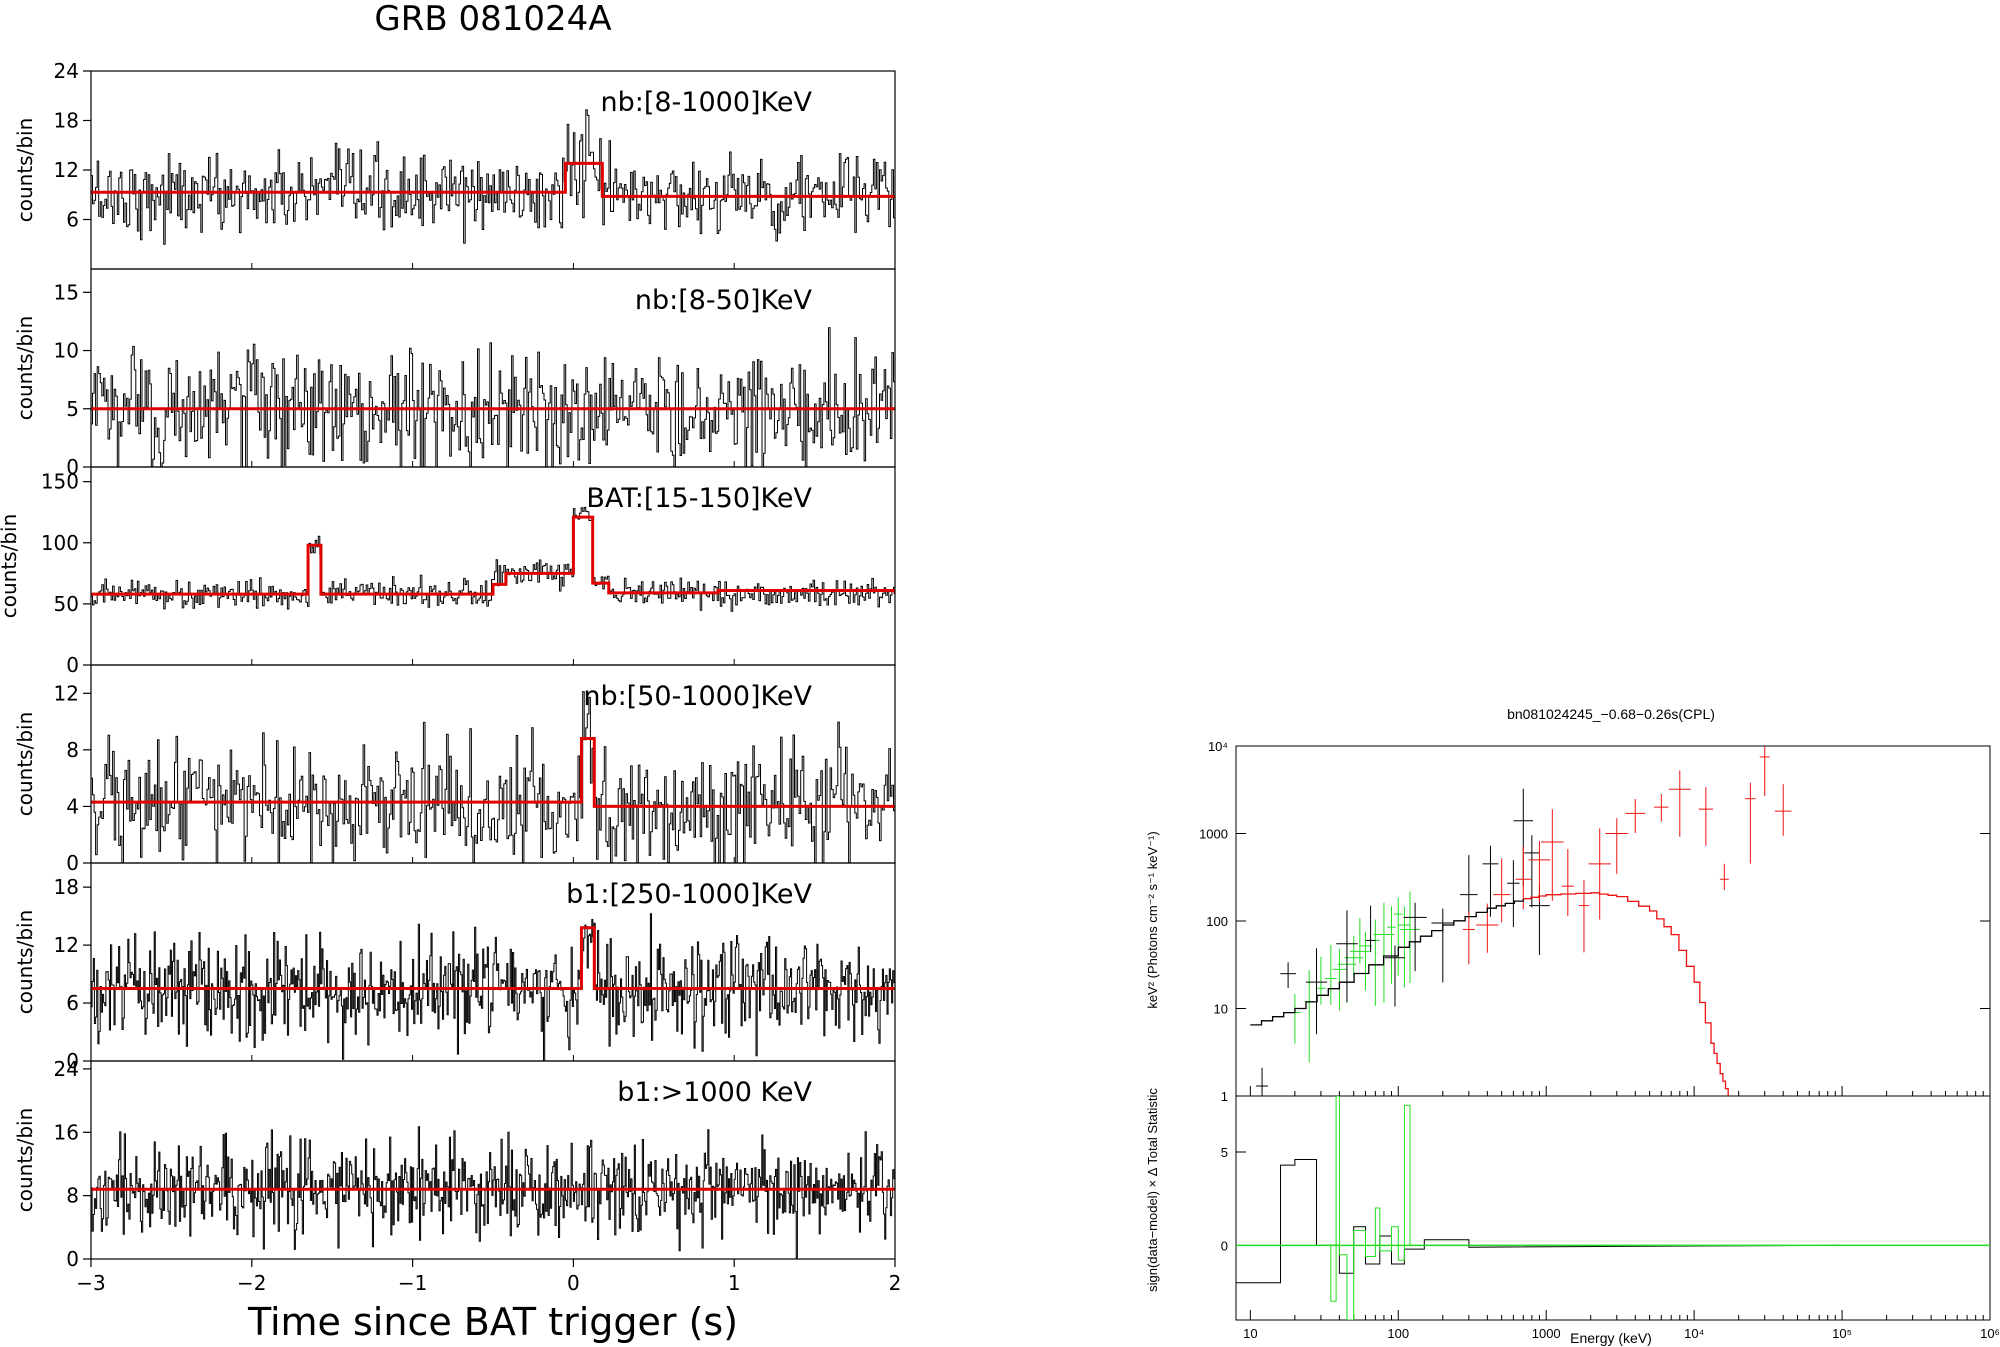 This screenshot has height=1347, width=2000. I want to click on resid-y-tick-label: 5, so click(1224, 1152).